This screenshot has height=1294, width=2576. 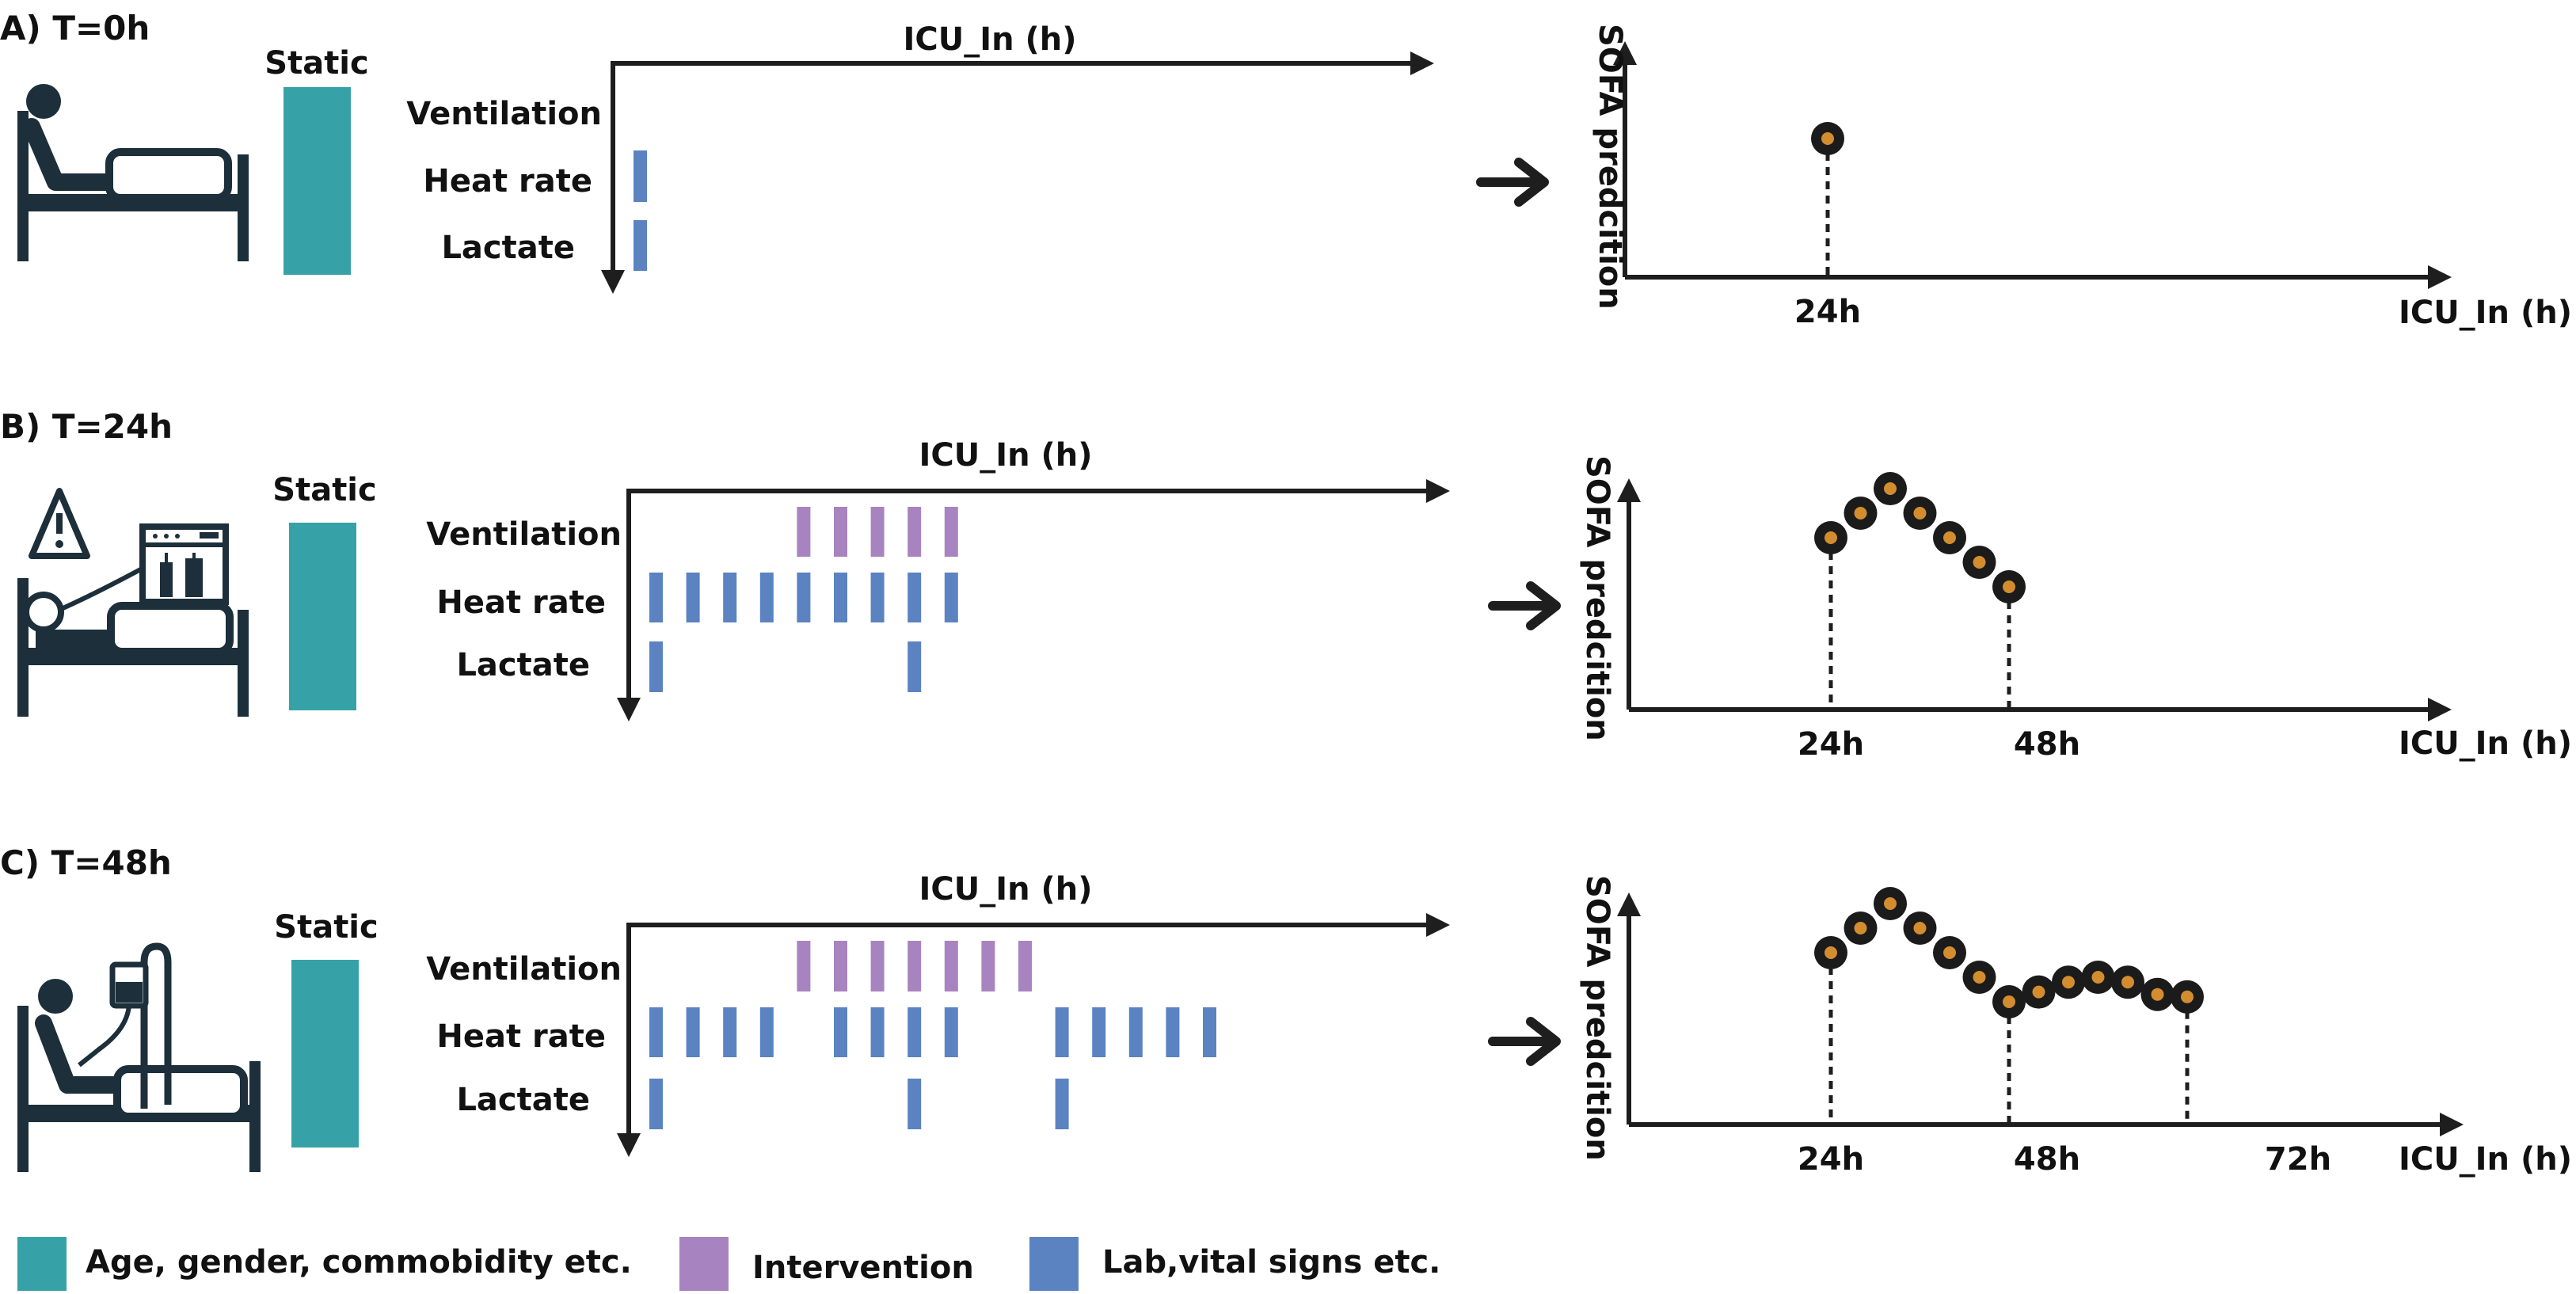 I want to click on legend-label-lab: Lab,vital signs etc., so click(x=1271, y=1262).